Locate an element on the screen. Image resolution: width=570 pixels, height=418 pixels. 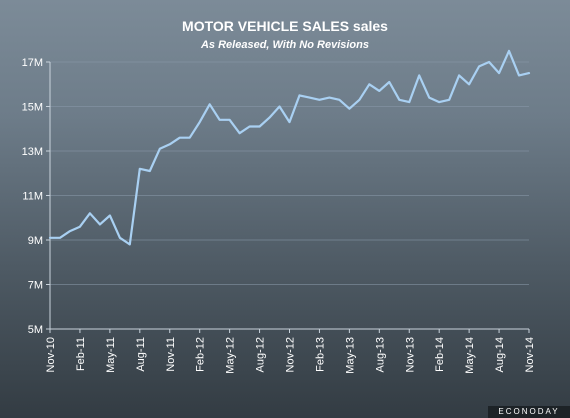
x-tick-label: Feb-13 is located at coordinates (320, 354).